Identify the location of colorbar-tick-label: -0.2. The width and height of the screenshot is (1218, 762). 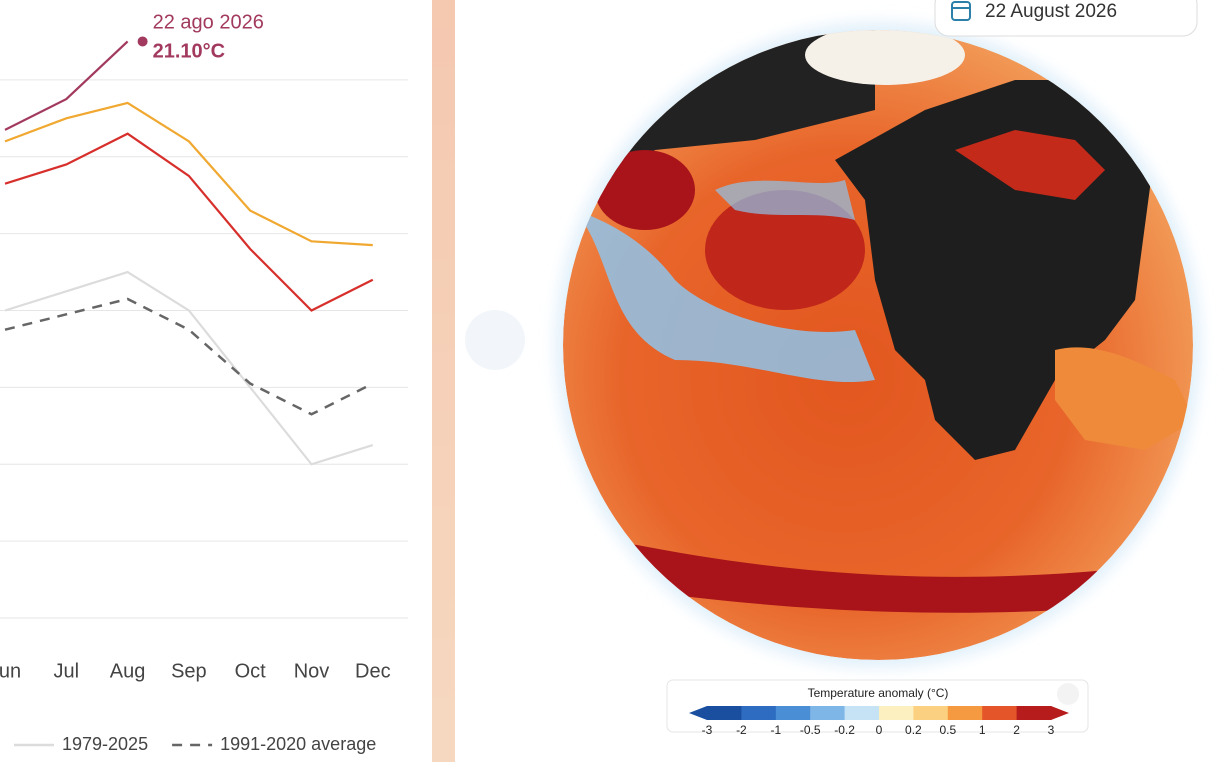
(844, 730).